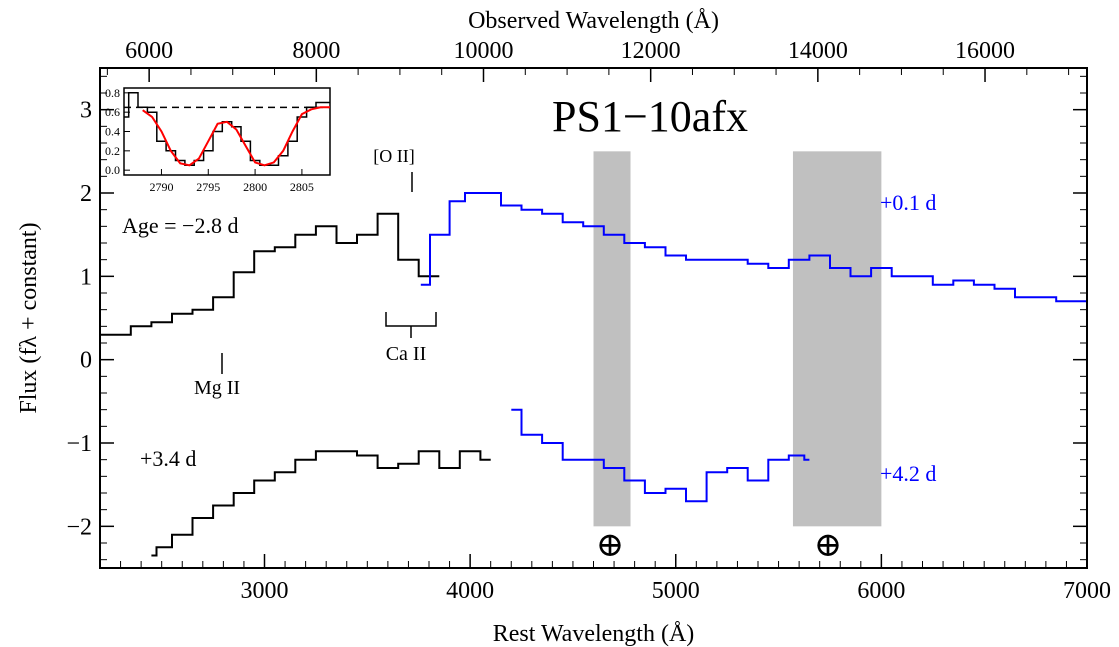 The width and height of the screenshot is (1119, 647). I want to click on inset-y-tick-label: 0.4, so click(112, 132).